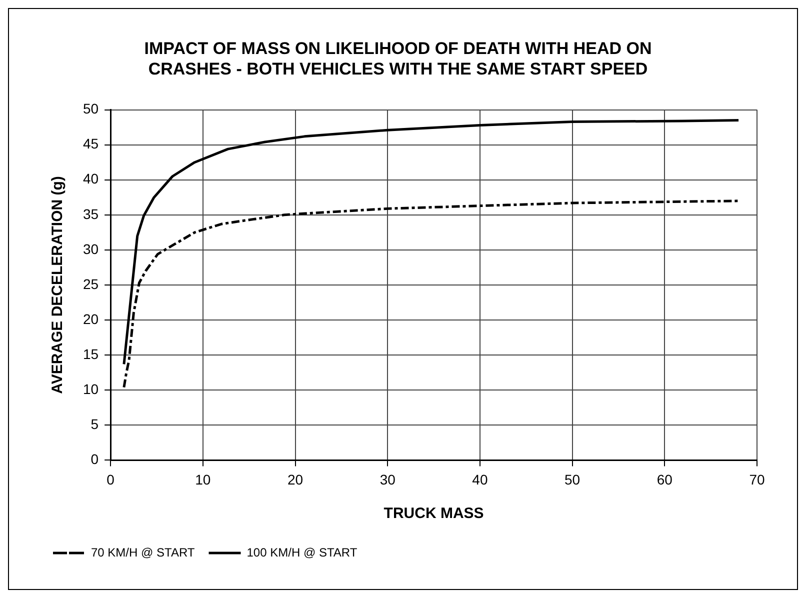 This screenshot has height=598, width=806. I want to click on x-tick-label: 20, so click(295, 479).